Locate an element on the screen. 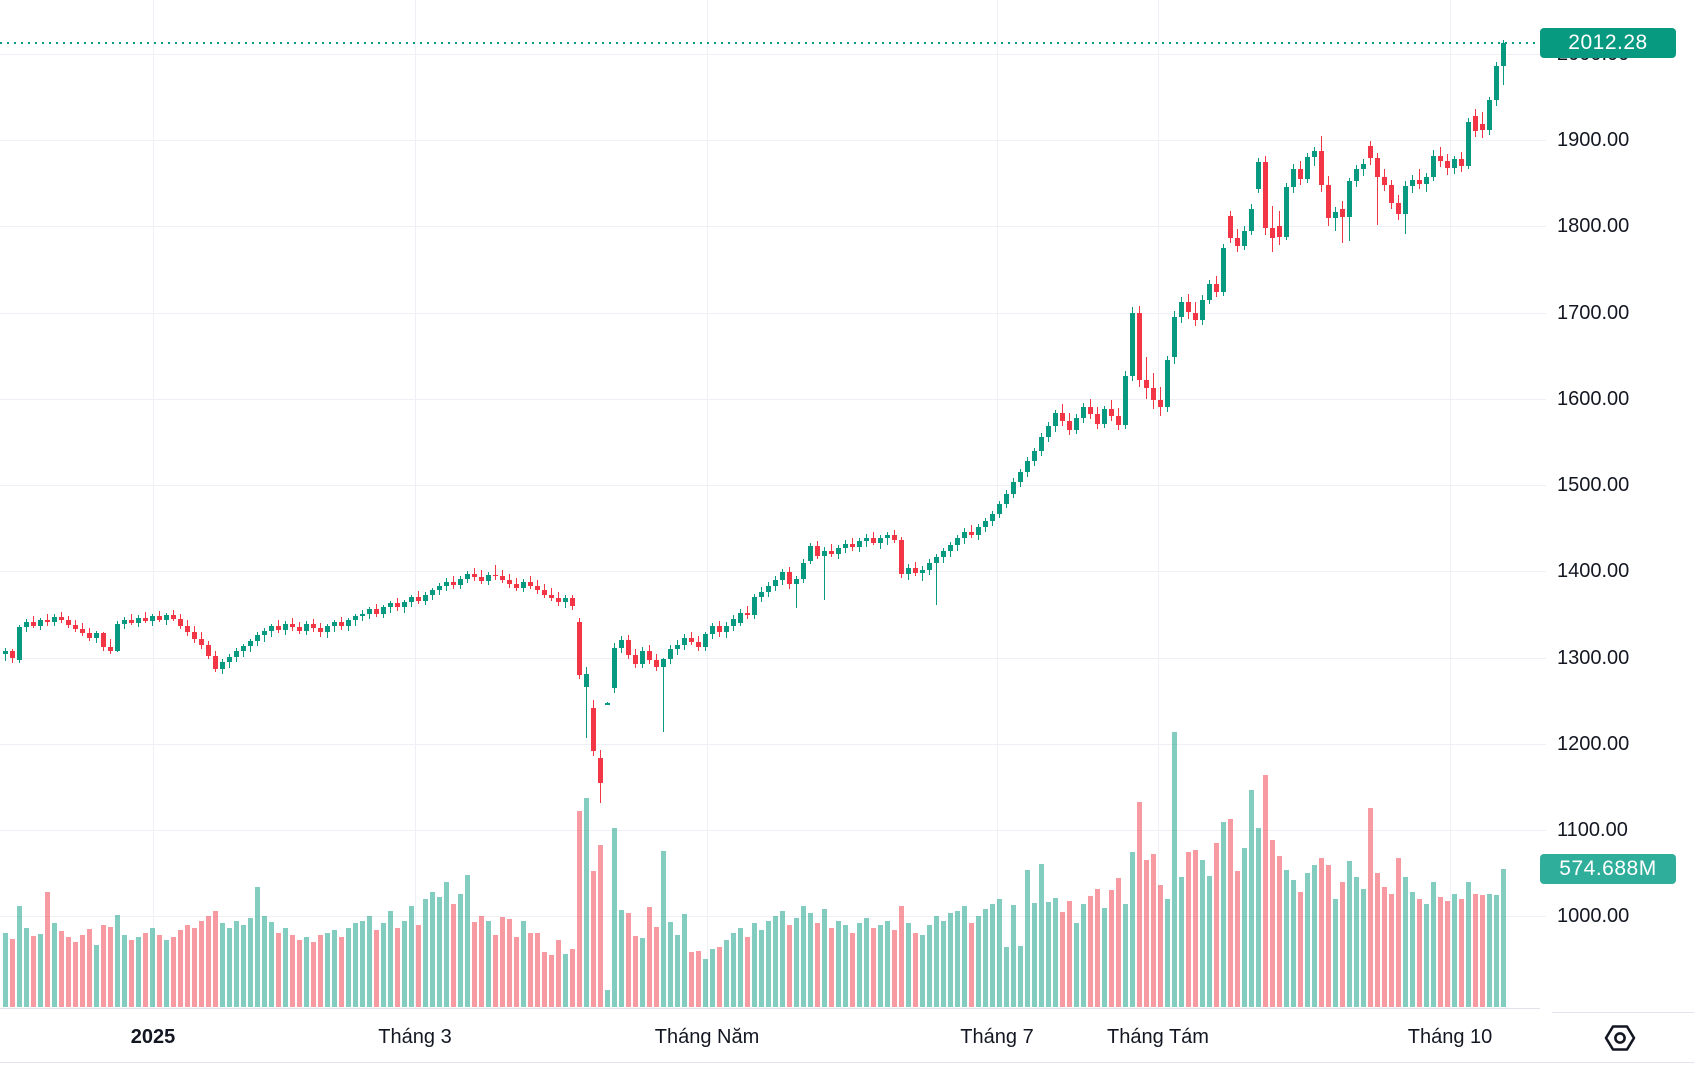  corner-border is located at coordinates (1623, 1012).